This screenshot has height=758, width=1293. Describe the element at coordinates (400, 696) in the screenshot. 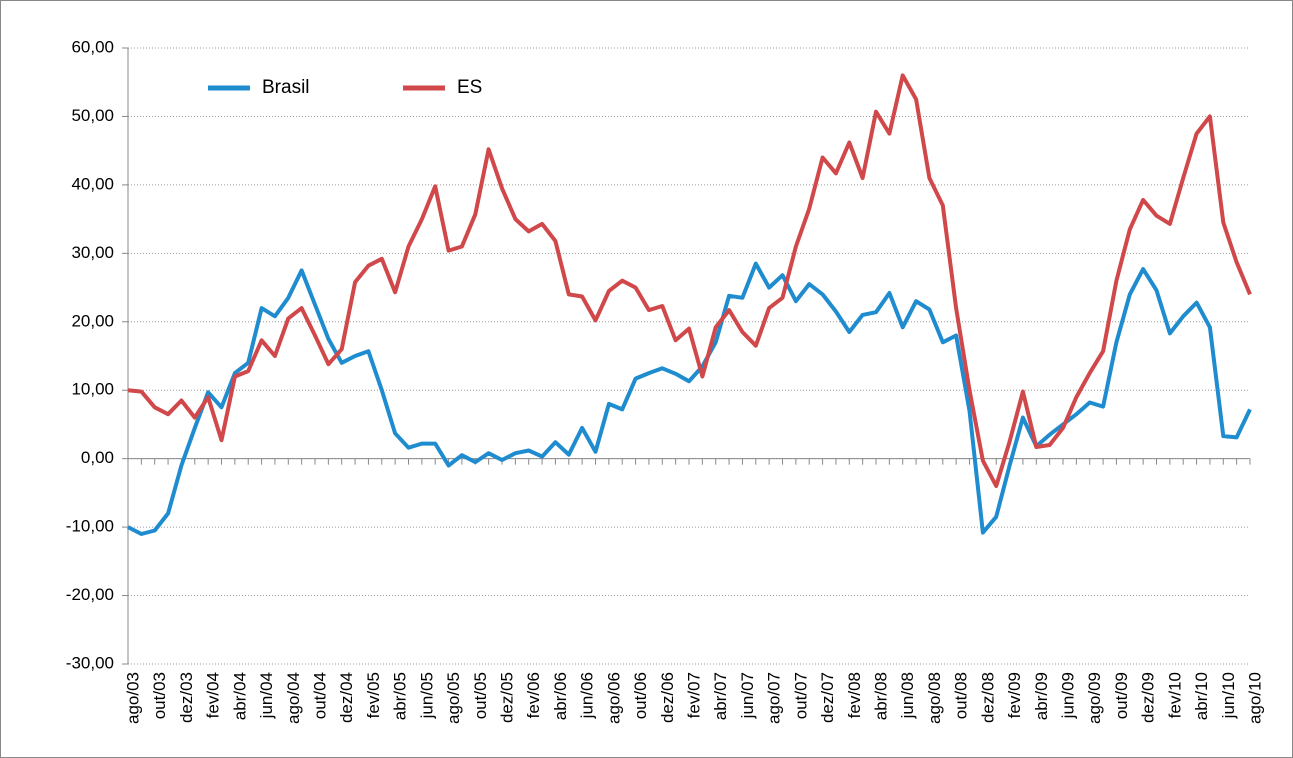

I see `x-tick-label: abr/05` at that location.